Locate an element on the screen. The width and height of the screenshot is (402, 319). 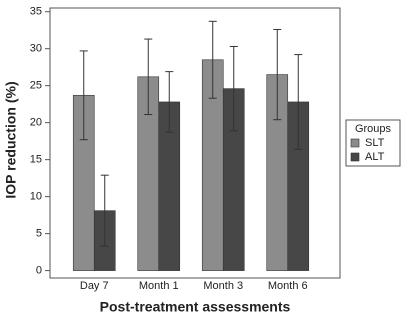
legend-label: SLT is located at coordinates (375, 143).